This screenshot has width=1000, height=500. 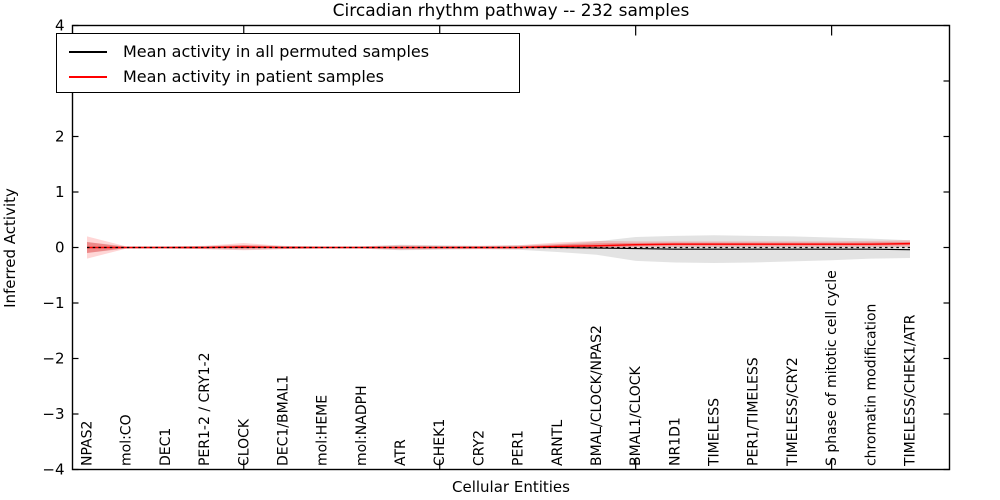 I want to click on x-category-label: CLOCK, so click(x=244, y=442).